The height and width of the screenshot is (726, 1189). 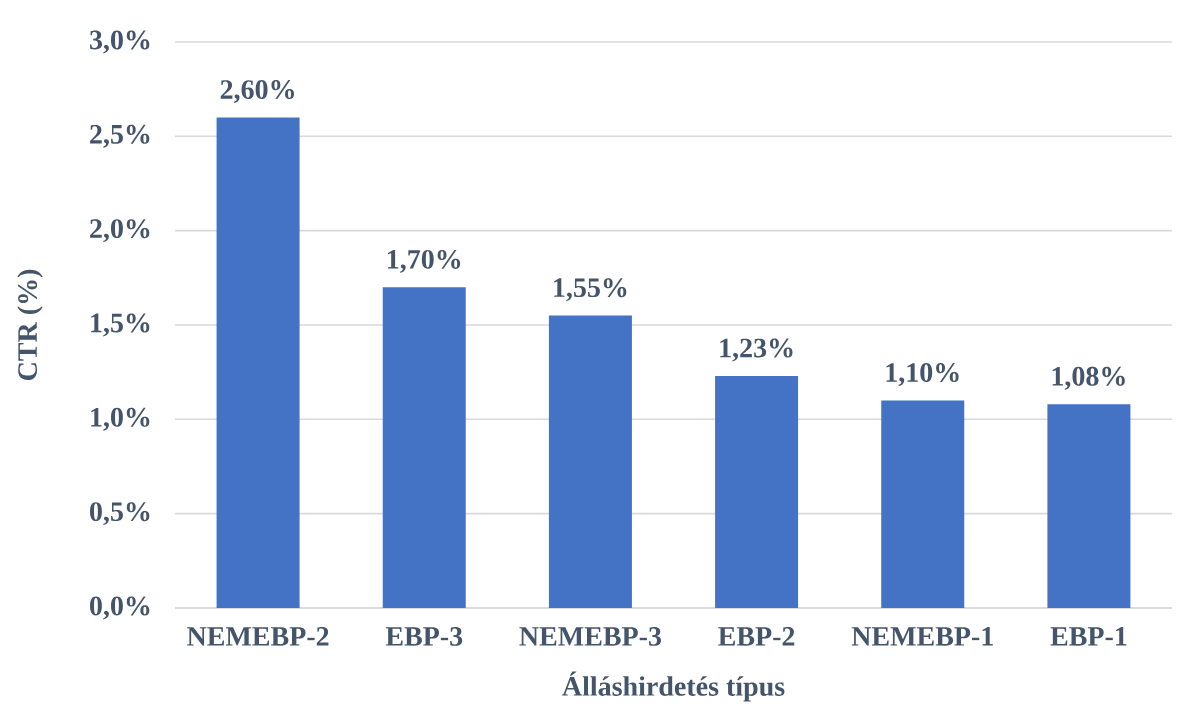 What do you see at coordinates (756, 636) in the screenshot?
I see `x-tick-label: EBP-2` at bounding box center [756, 636].